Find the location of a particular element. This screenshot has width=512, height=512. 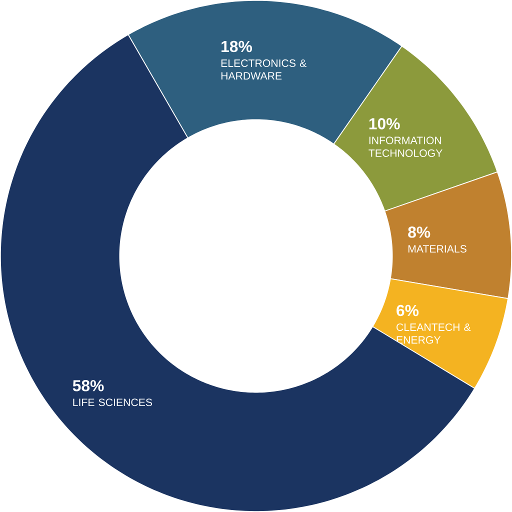

slice-label: CLEANTECH & ENERGY is located at coordinates (433, 333).